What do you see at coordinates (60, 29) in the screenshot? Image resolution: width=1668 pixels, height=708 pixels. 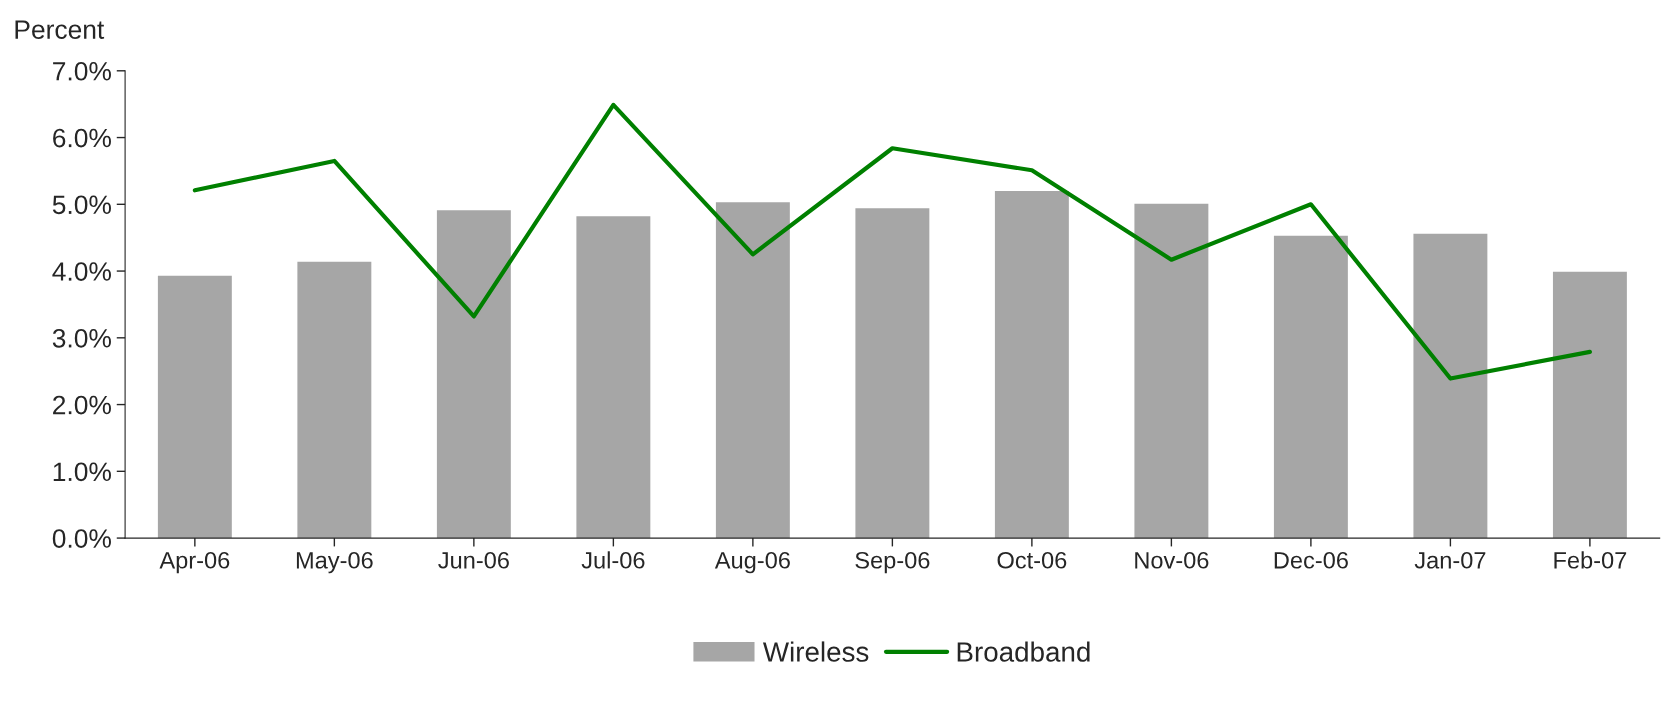 I see `y-axis-title: Percent` at bounding box center [60, 29].